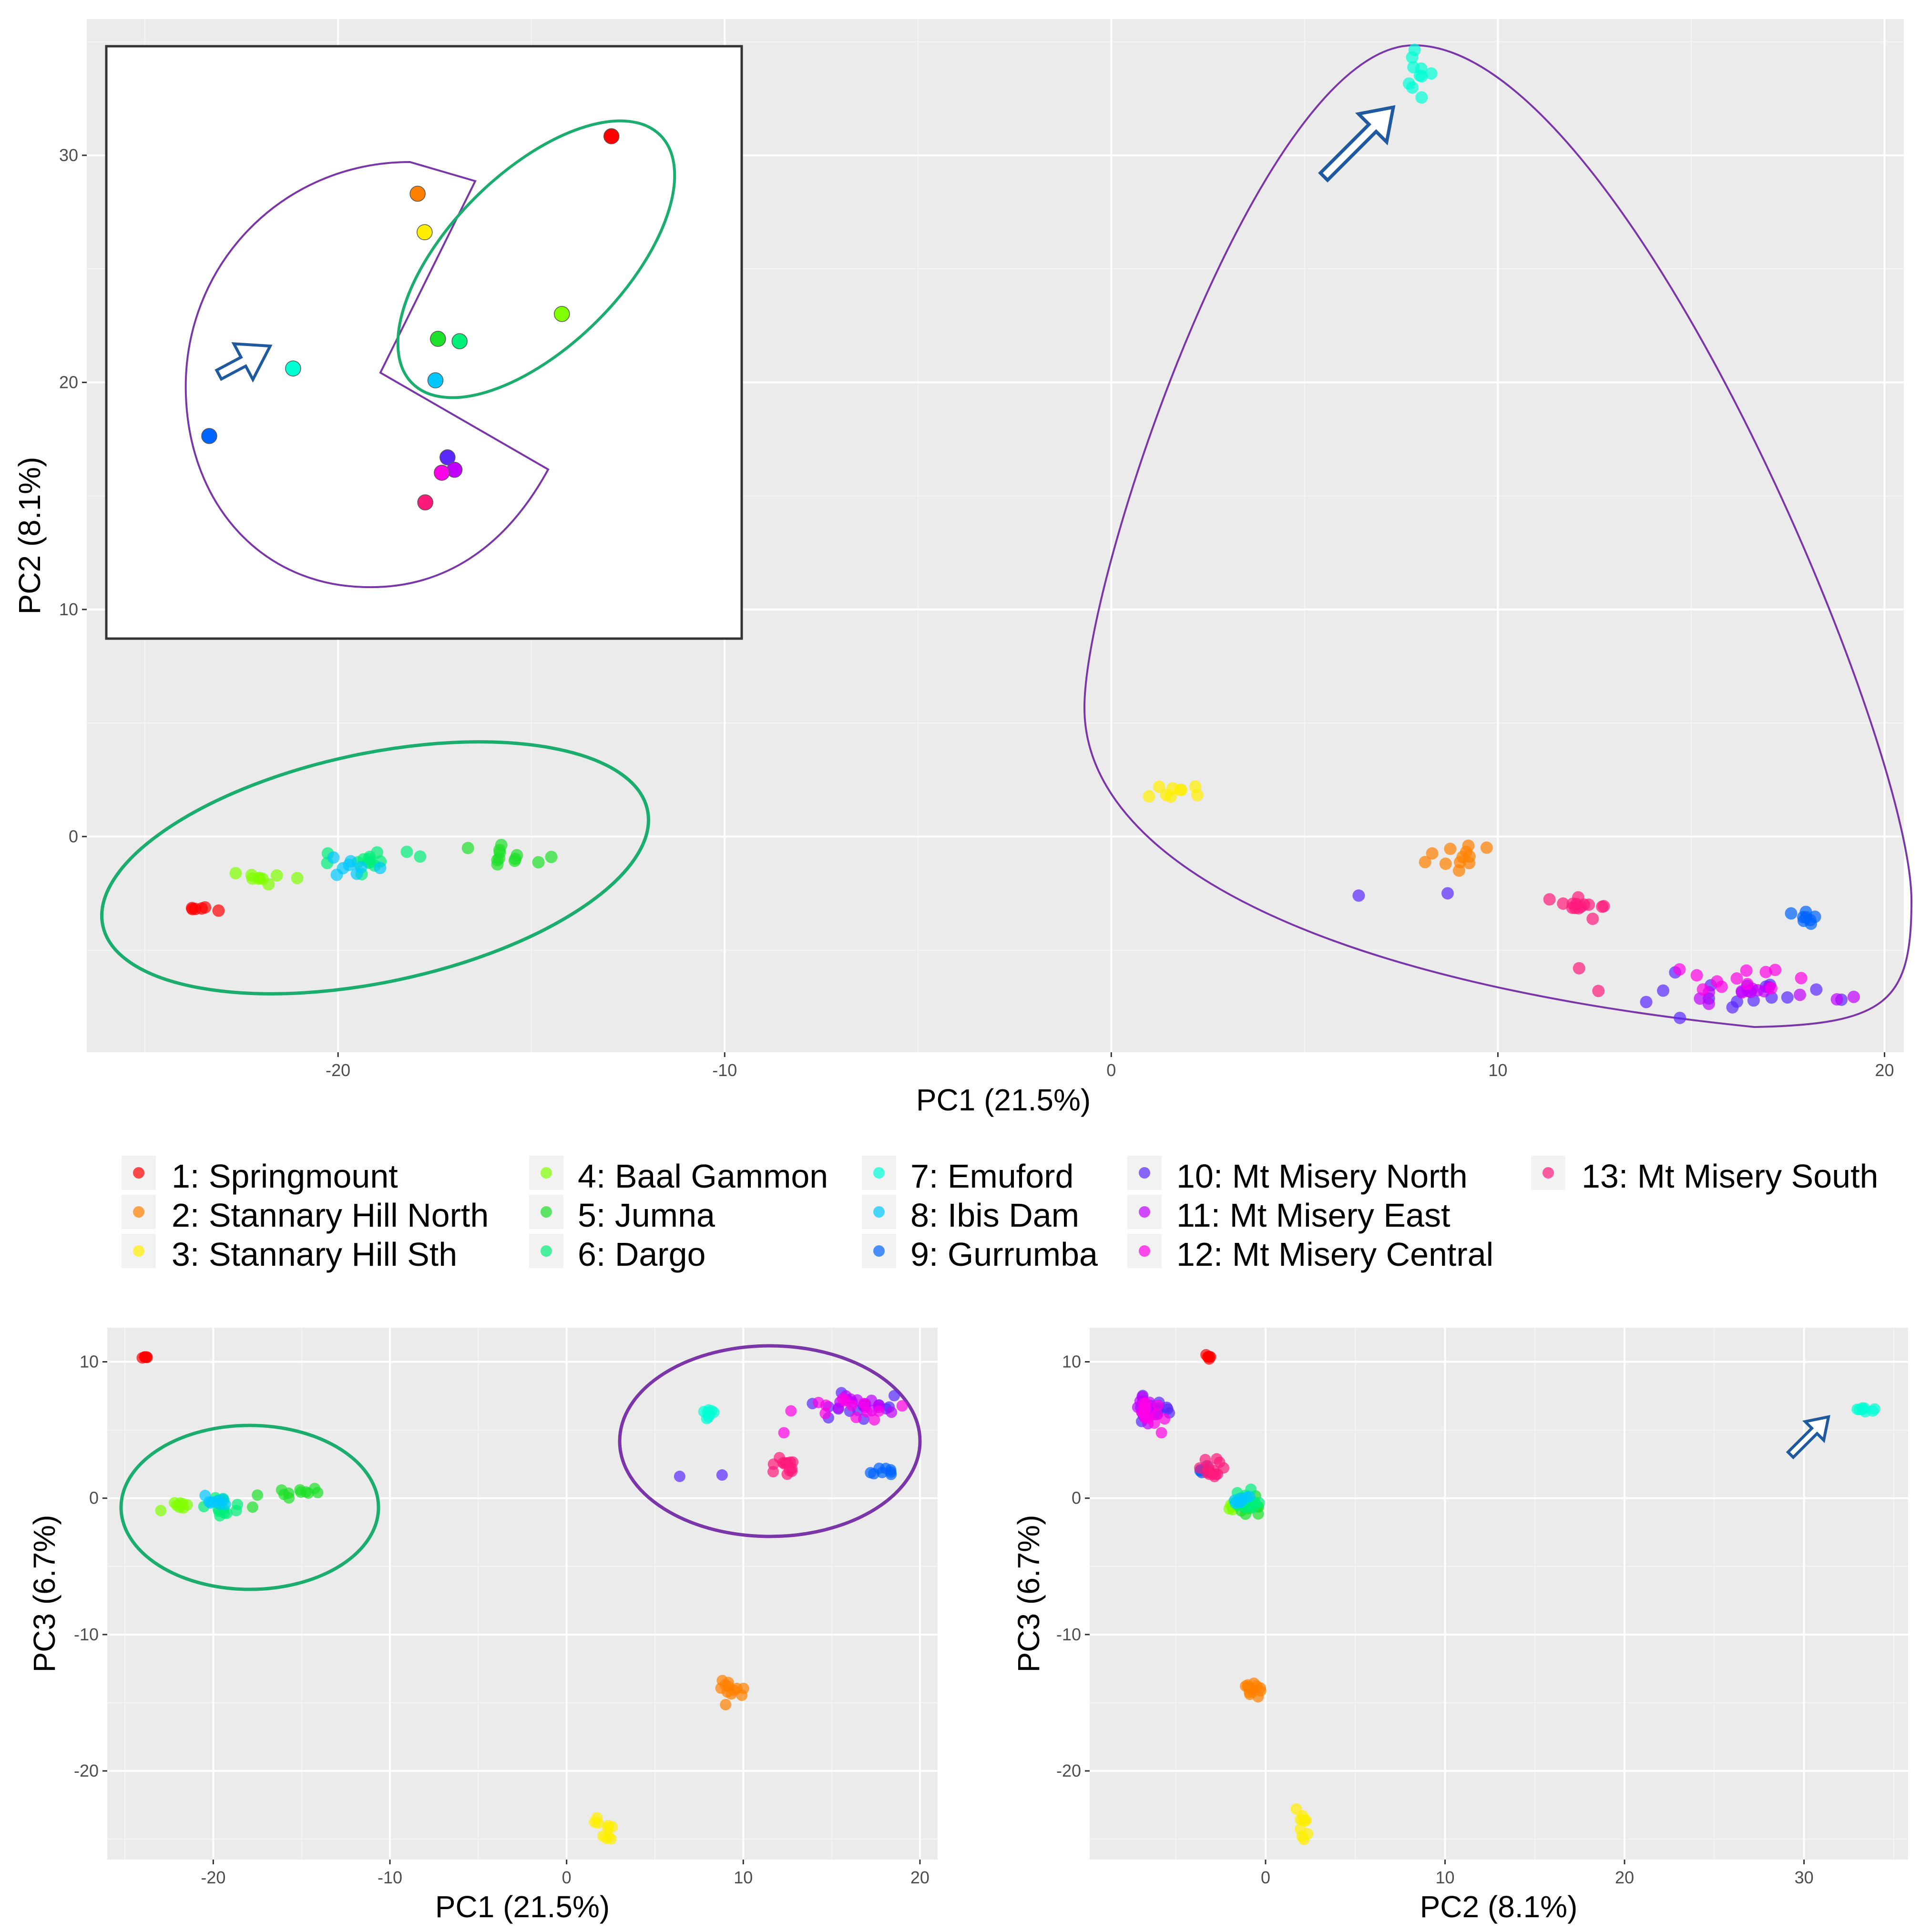  I want to click on legend-label: 11: Mt Misery East, so click(1313, 1216).